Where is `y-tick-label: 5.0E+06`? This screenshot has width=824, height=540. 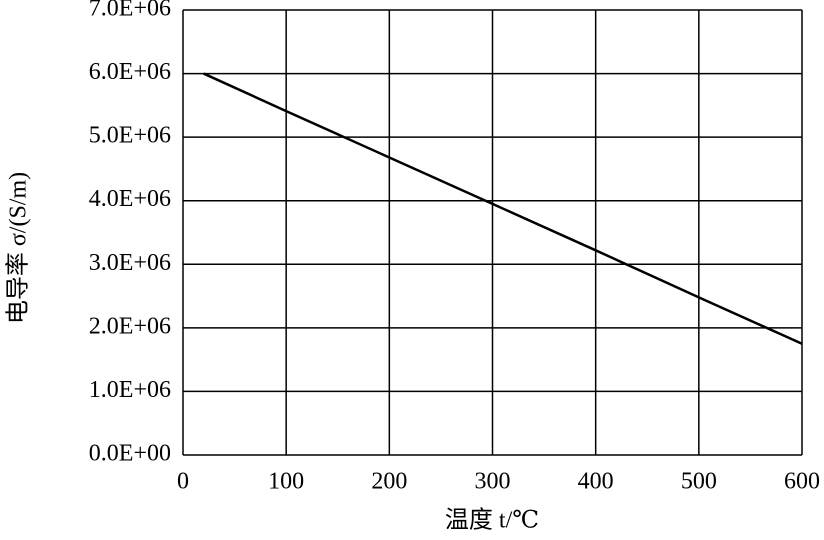 y-tick-label: 5.0E+06 is located at coordinates (130, 136).